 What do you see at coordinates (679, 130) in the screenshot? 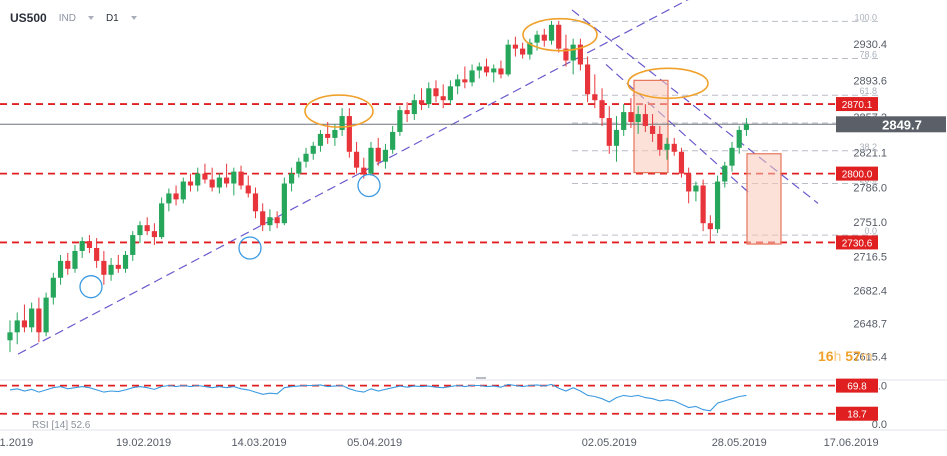
I see `channel-lower-line` at bounding box center [679, 130].